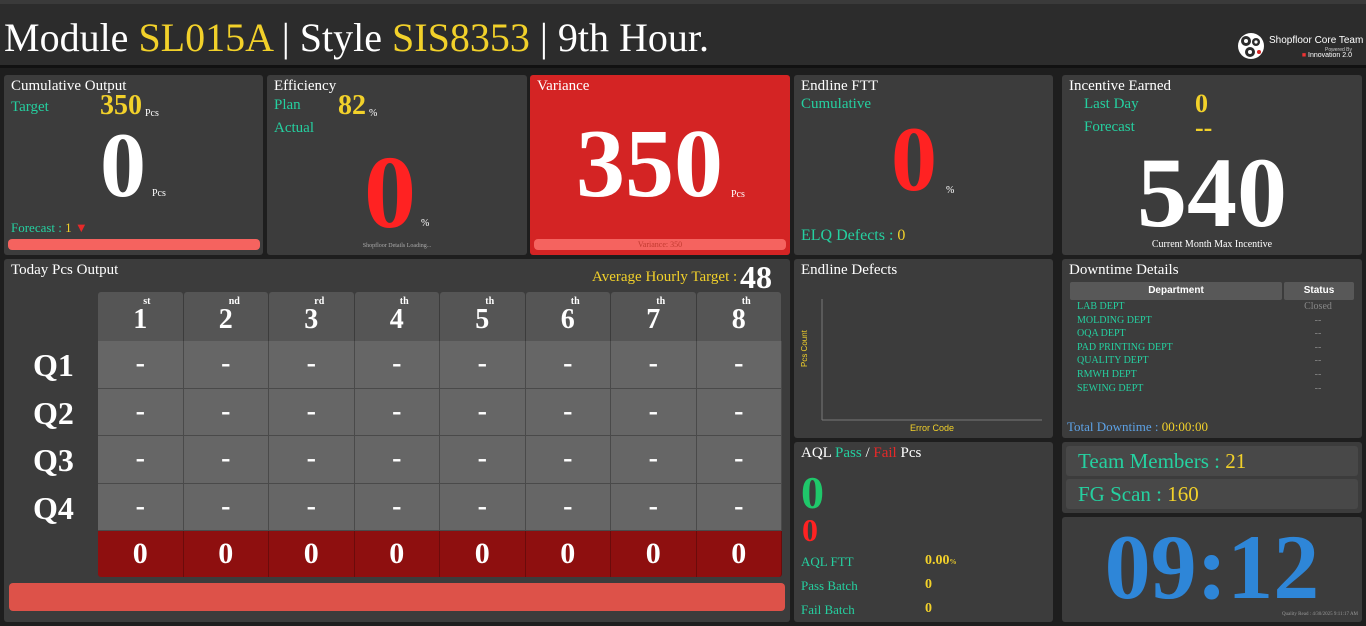 The width and height of the screenshot is (1366, 626). I want to click on column-header-department: Department, so click(1176, 291).